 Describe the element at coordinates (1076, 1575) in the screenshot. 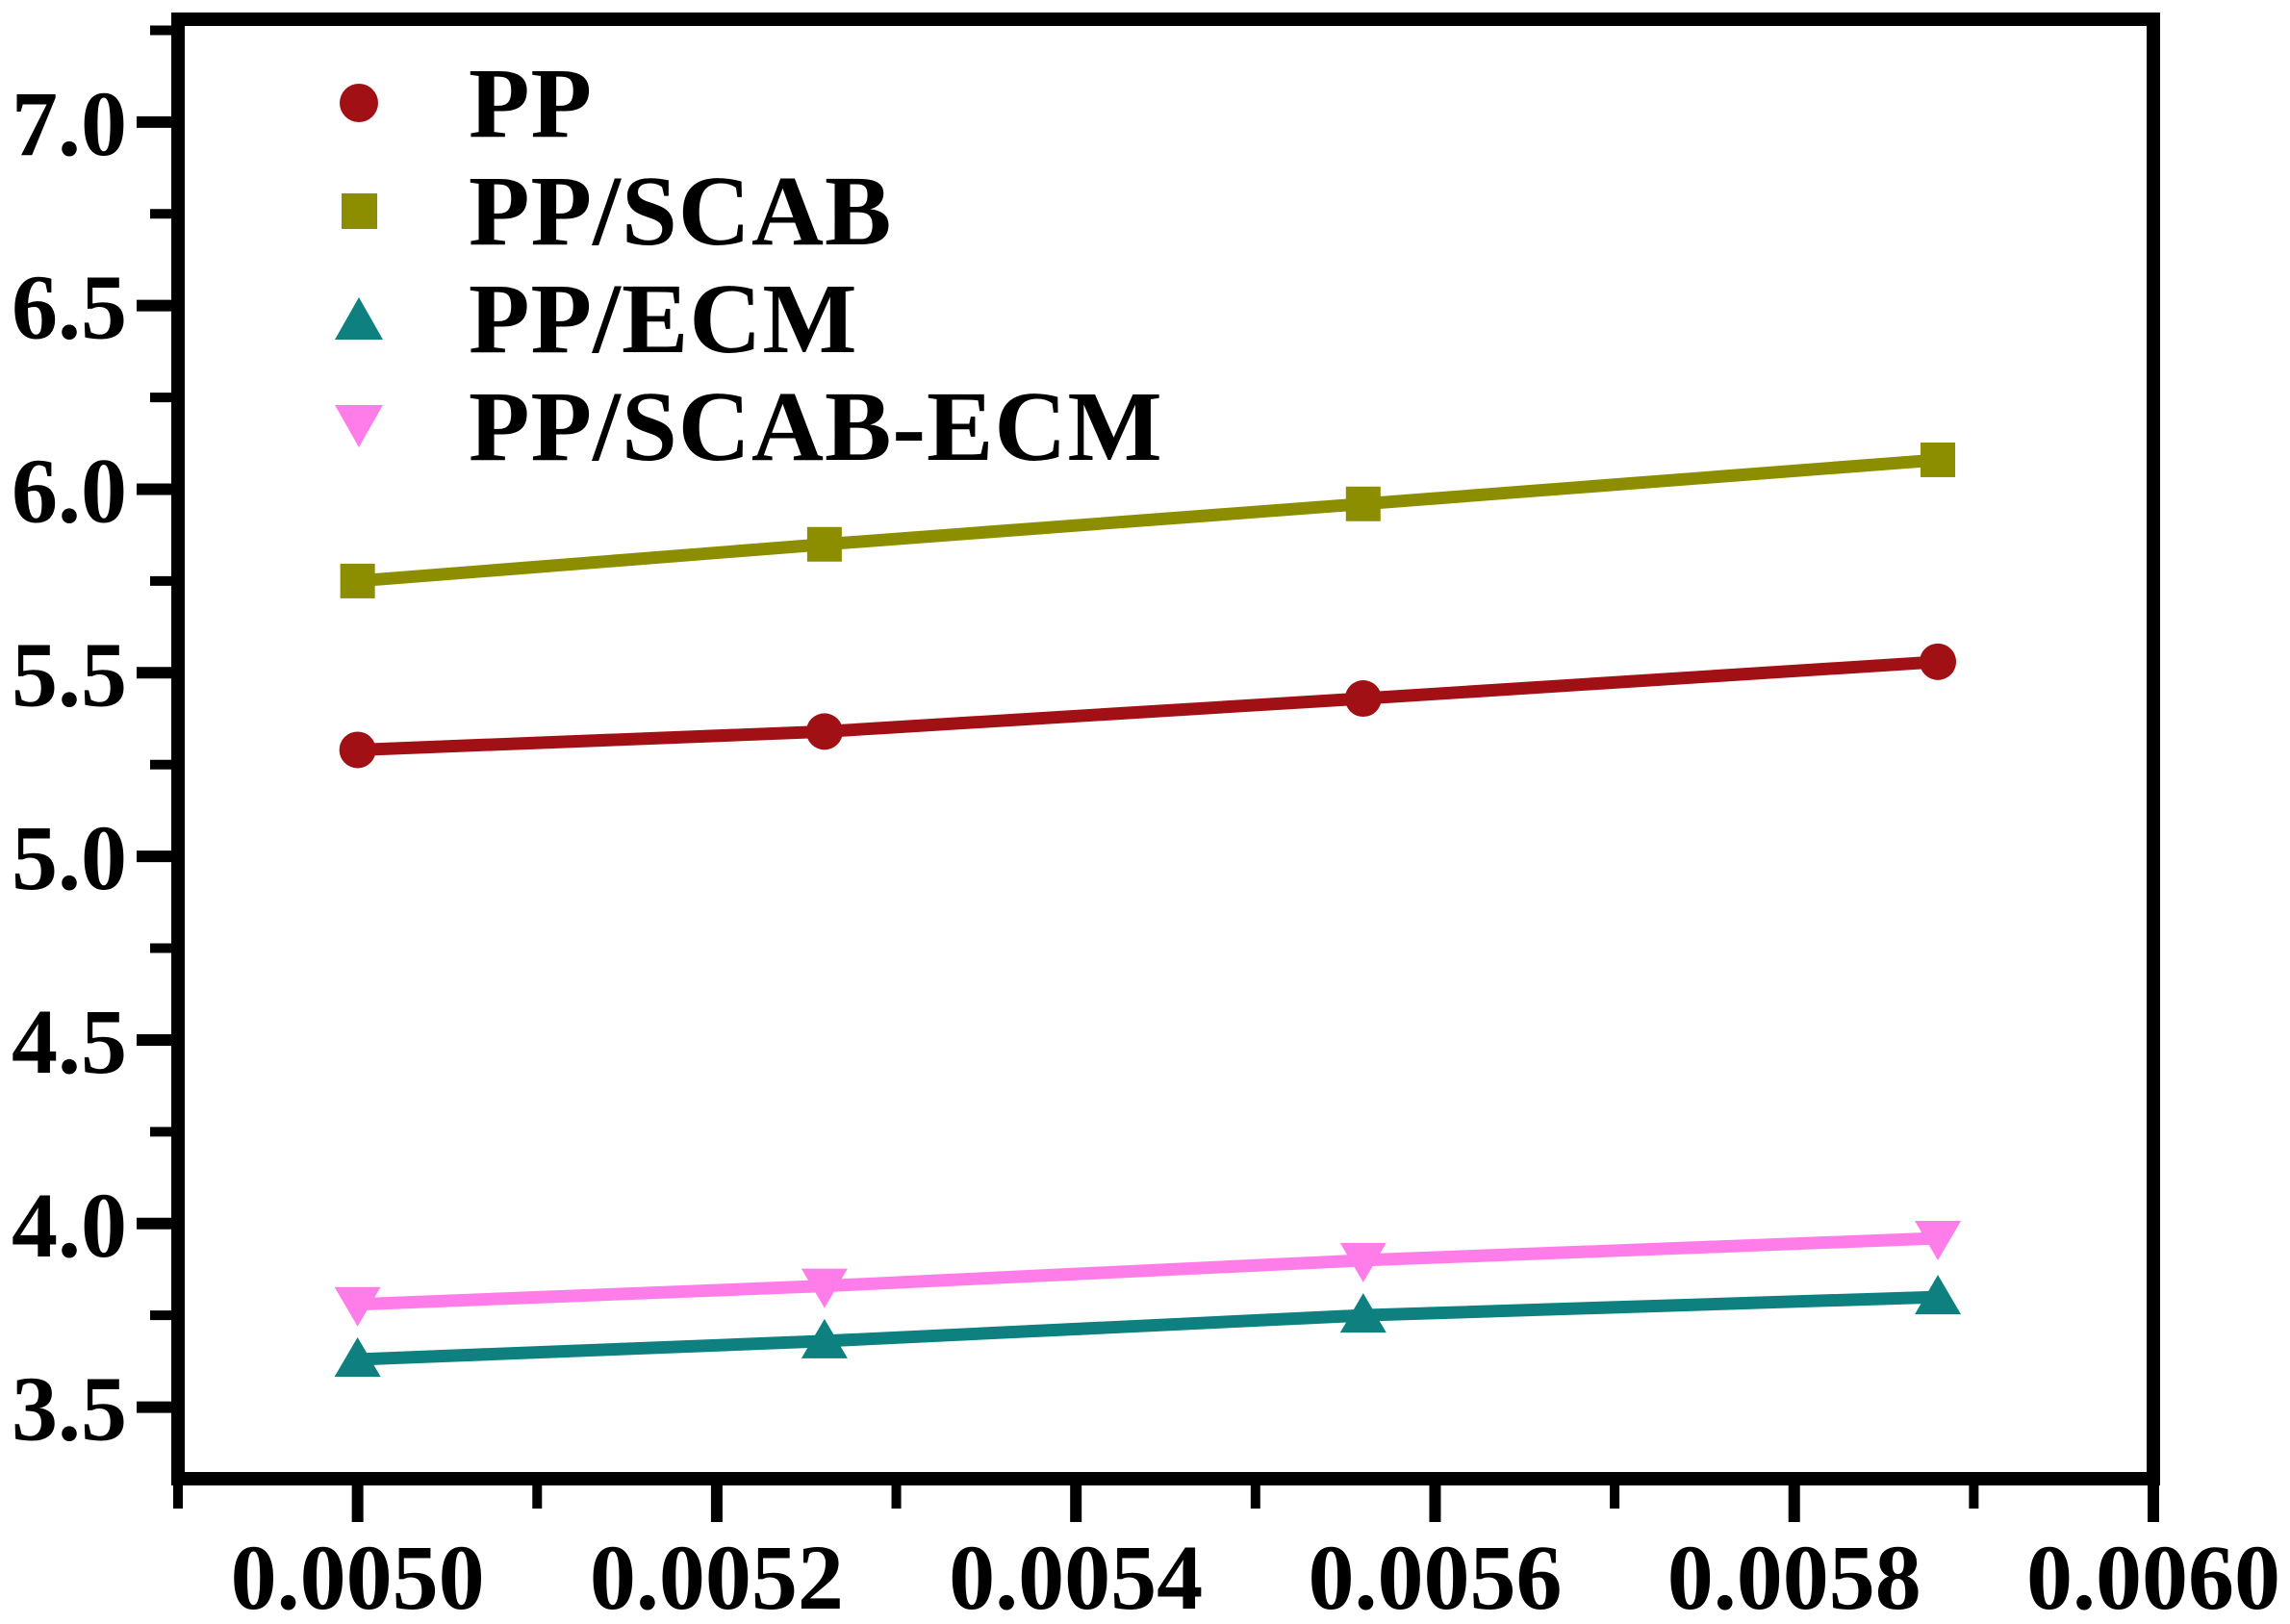

I see `x-tick-label: 0.0054` at that location.